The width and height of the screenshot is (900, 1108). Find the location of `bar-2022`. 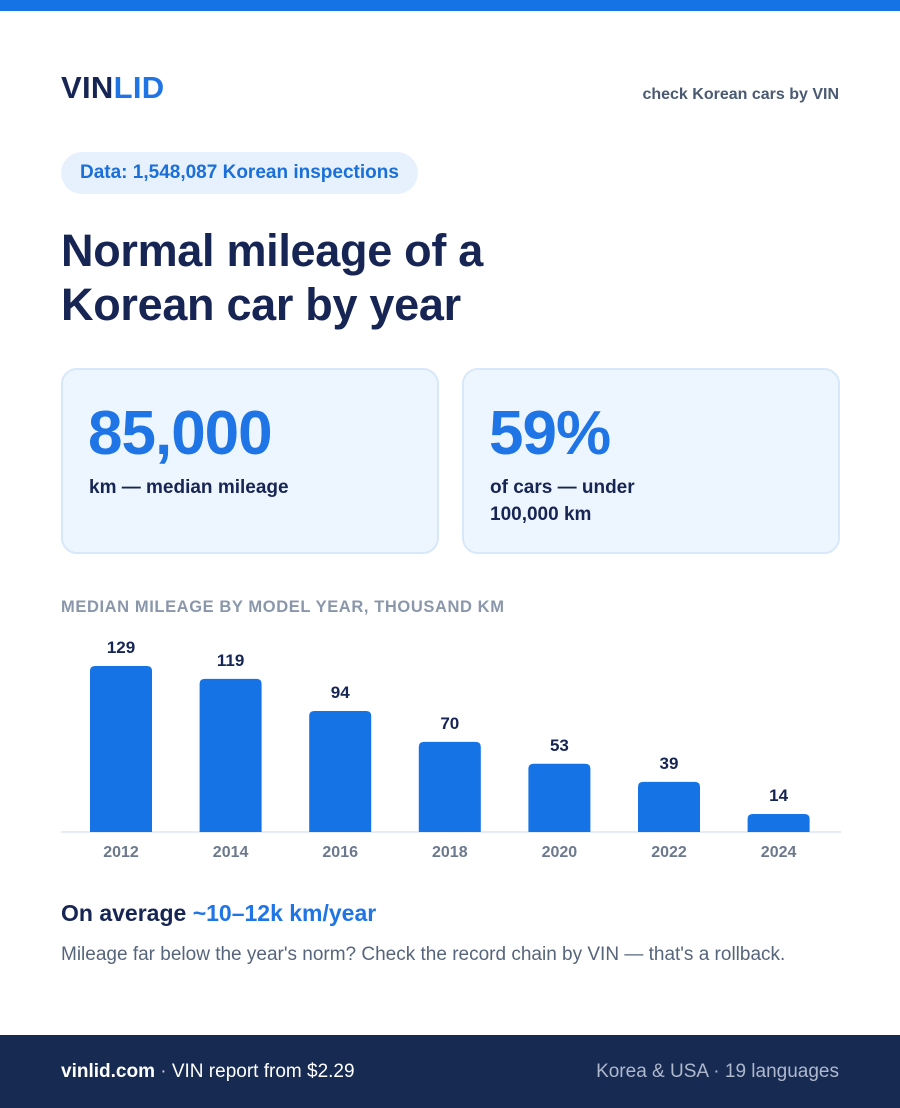

bar-2022 is located at coordinates (669, 806).